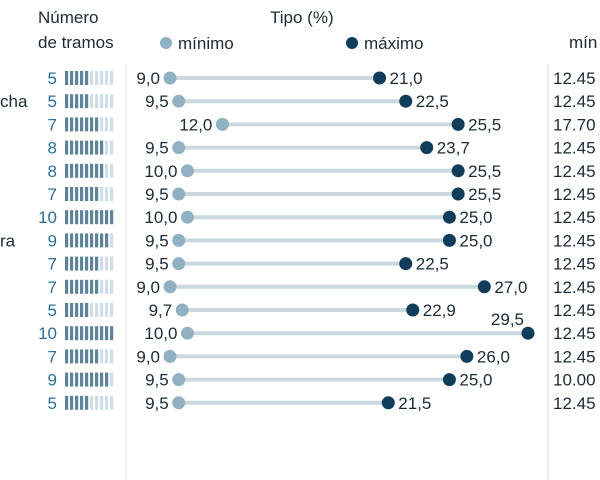 Image resolution: width=600 pixels, height=480 pixels. Describe the element at coordinates (52, 380) in the screenshot. I see `tramos-count: 9` at that location.